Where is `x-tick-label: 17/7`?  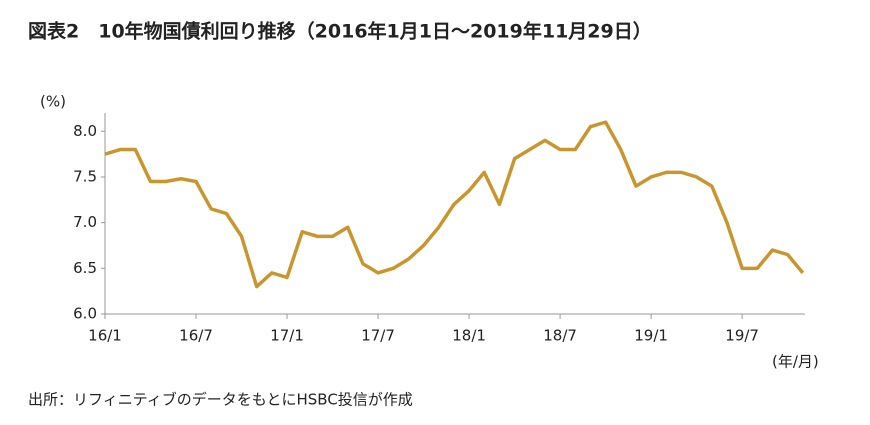
x-tick-label: 17/7 is located at coordinates (378, 336).